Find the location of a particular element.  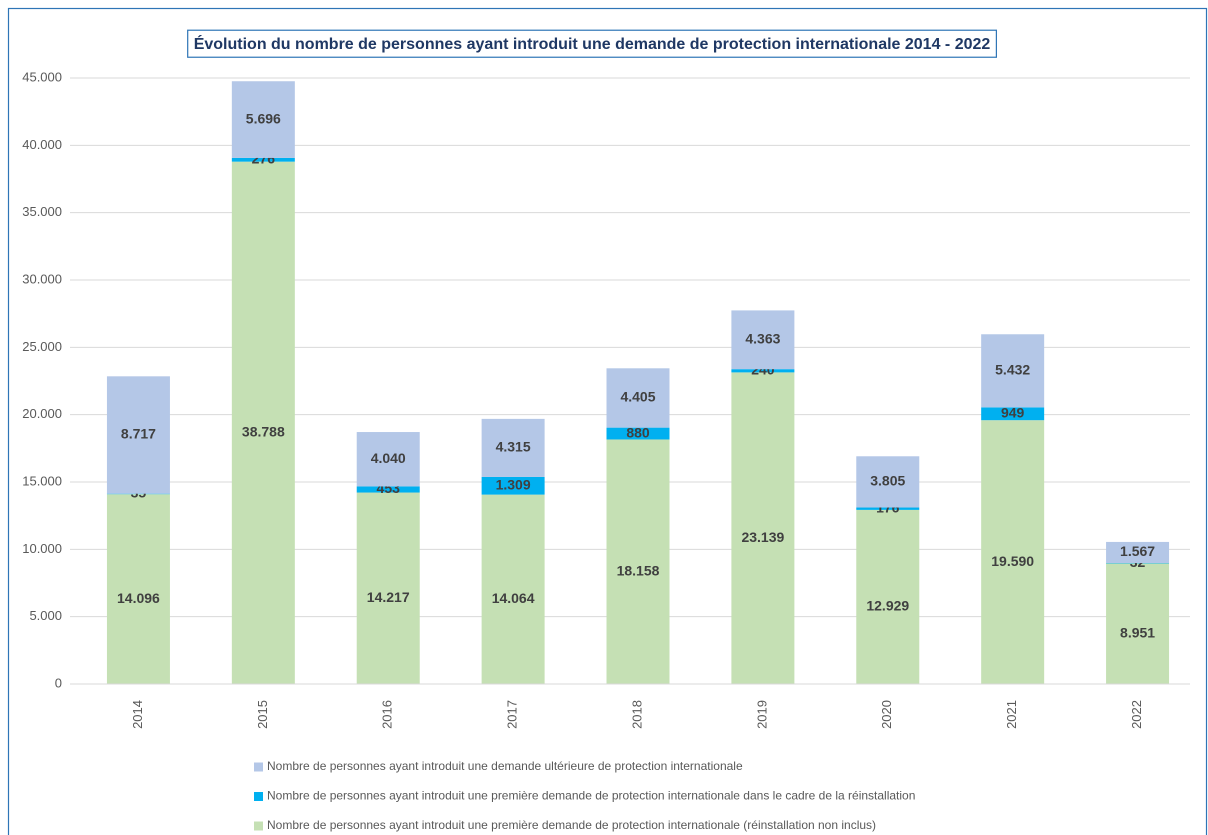

x-tick-label: 2017 is located at coordinates (512, 714).